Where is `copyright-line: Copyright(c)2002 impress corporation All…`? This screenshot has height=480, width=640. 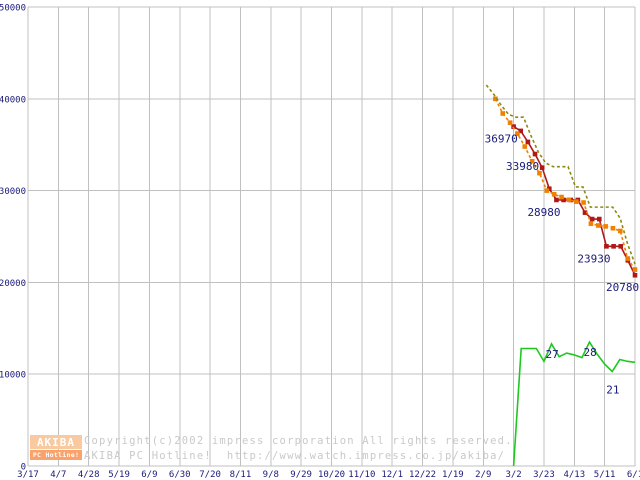
copyright-line: Copyright(c)2002 impress corporation All… is located at coordinates (298, 441).